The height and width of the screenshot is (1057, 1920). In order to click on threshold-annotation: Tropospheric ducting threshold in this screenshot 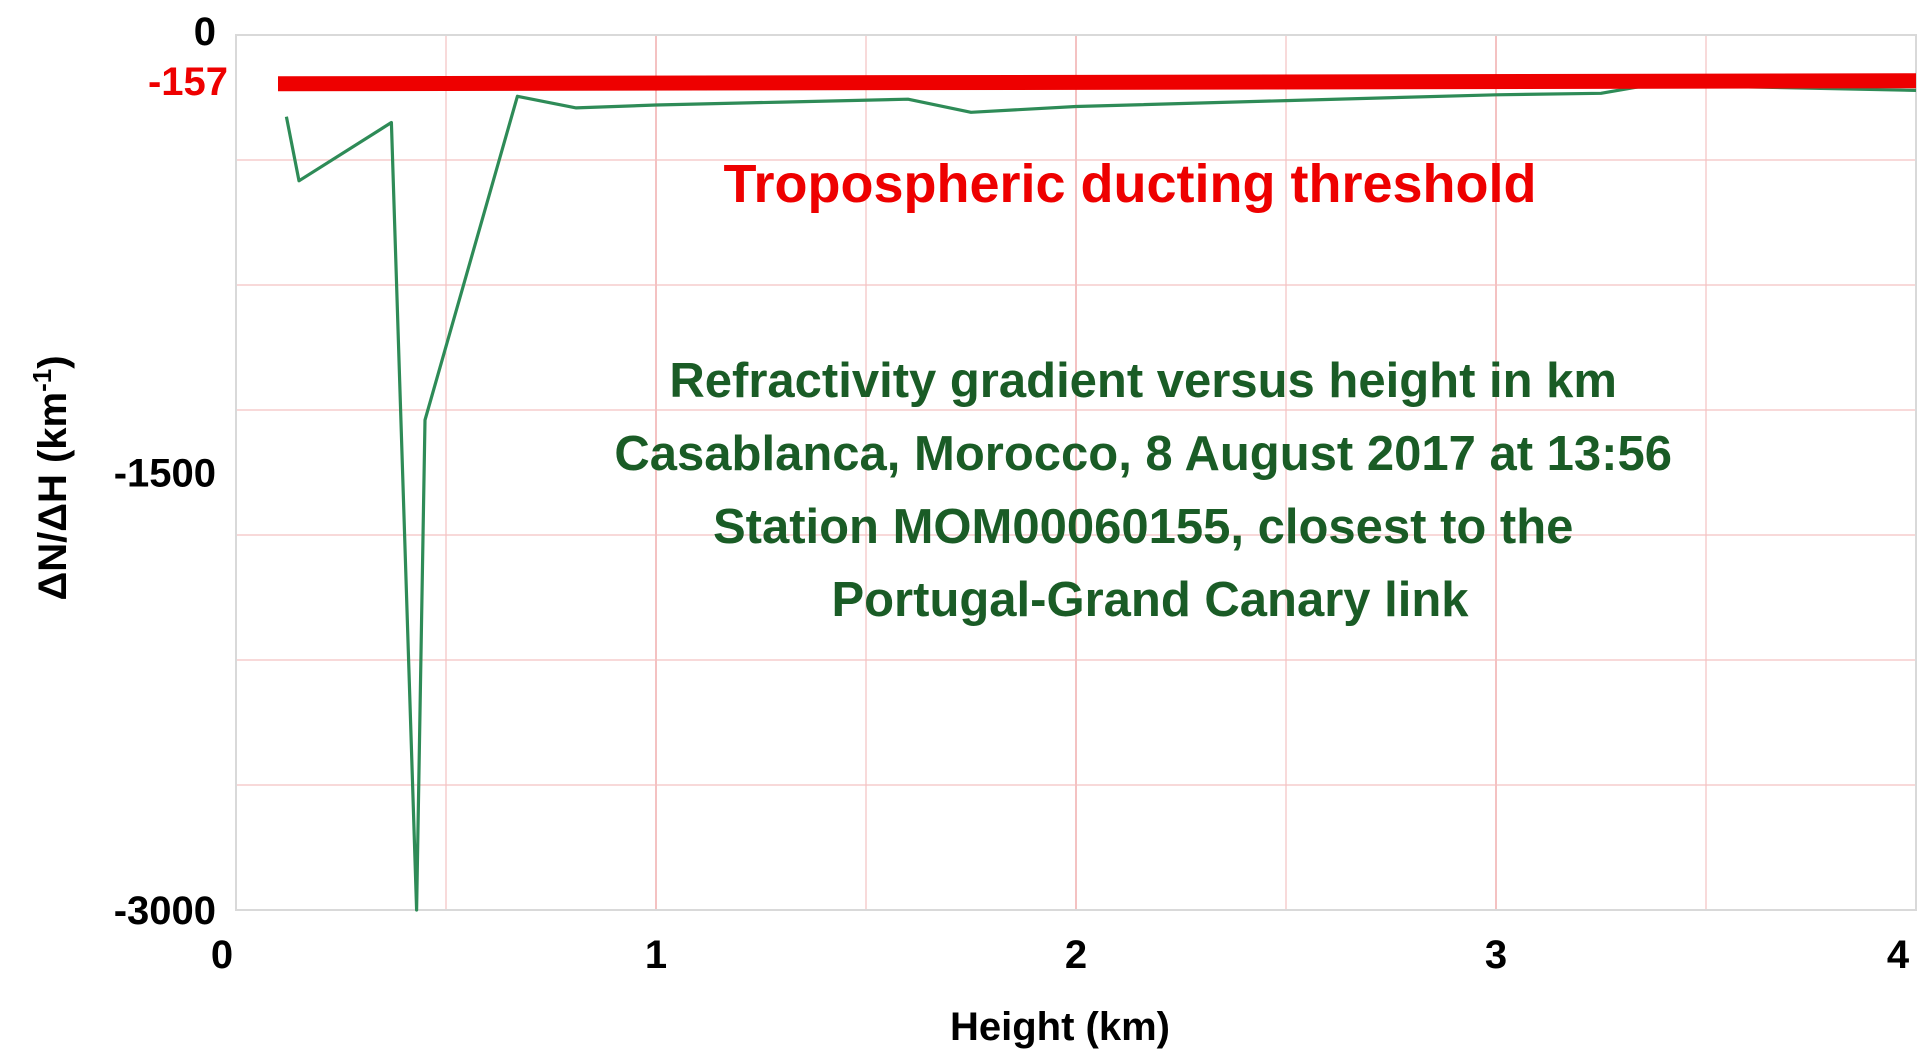, I will do `click(1129, 184)`.